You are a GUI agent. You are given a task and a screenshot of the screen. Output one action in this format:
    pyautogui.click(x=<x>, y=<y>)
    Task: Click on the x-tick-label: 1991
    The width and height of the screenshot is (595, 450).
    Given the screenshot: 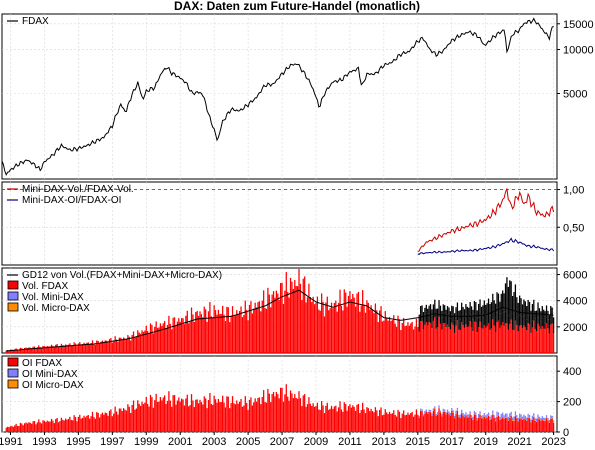 What is the action you would take?
    pyautogui.click(x=11, y=442)
    